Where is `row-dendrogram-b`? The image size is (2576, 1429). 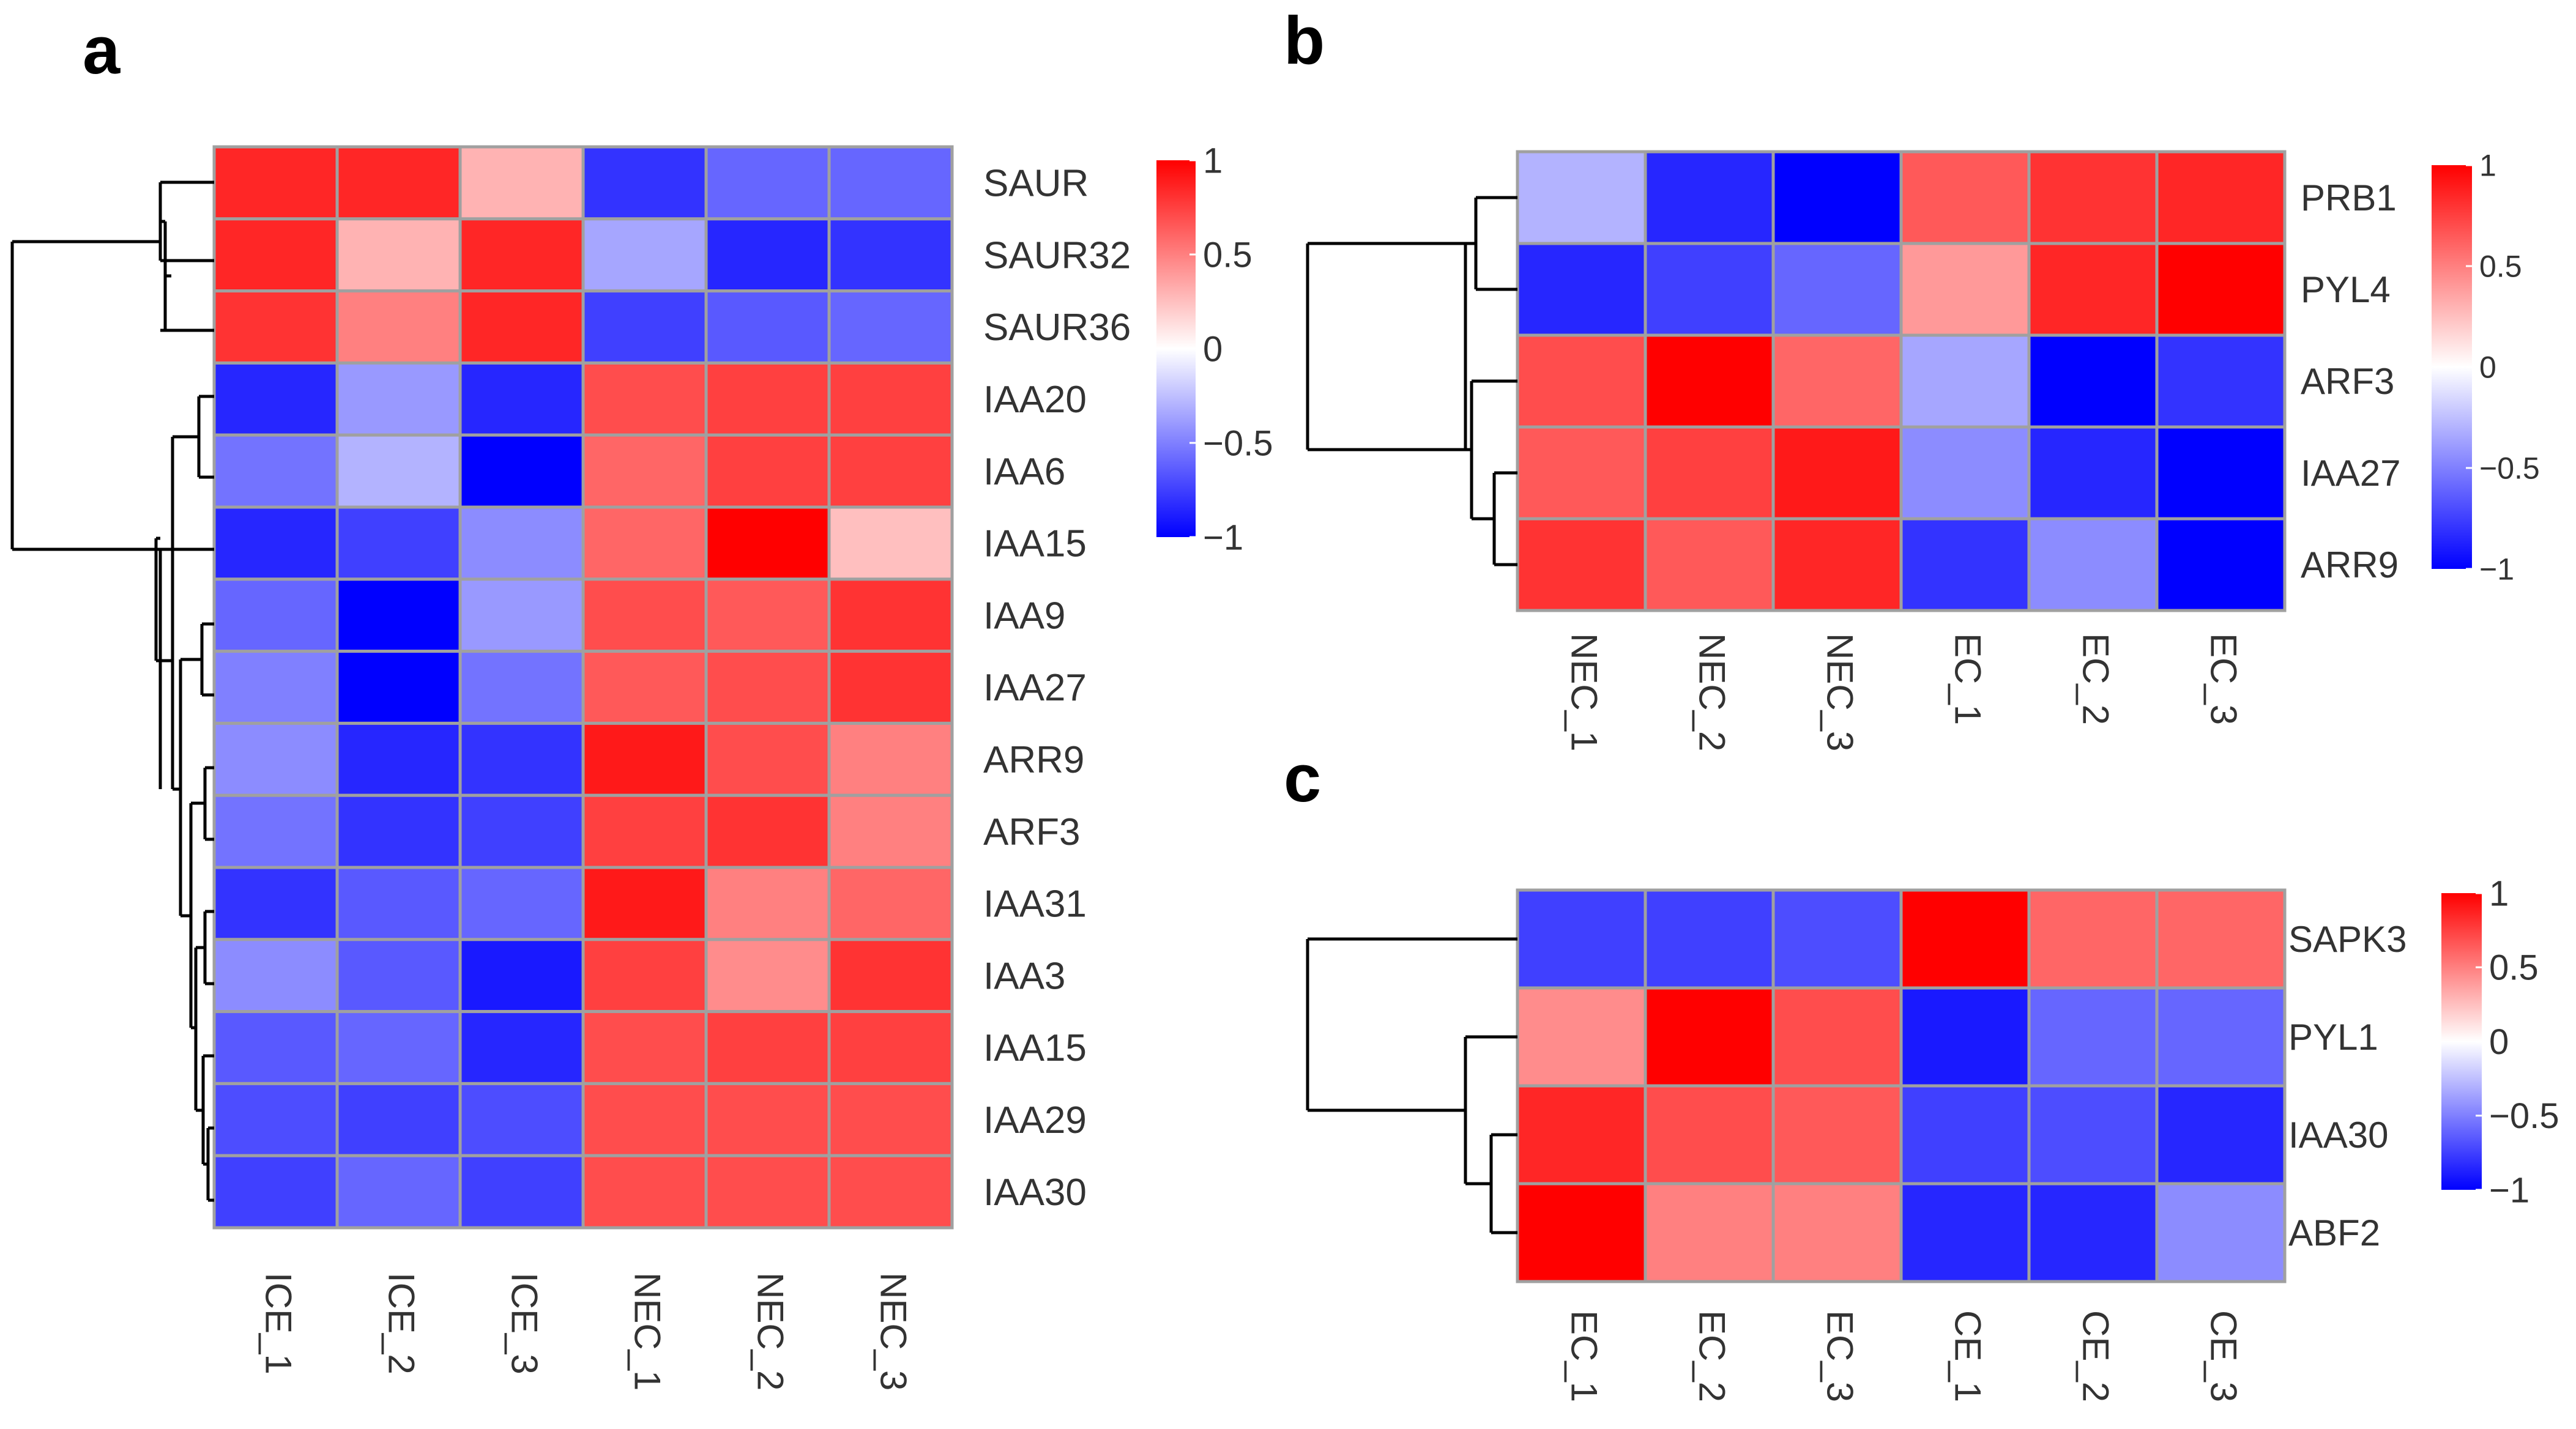 row-dendrogram-b is located at coordinates (1412, 381).